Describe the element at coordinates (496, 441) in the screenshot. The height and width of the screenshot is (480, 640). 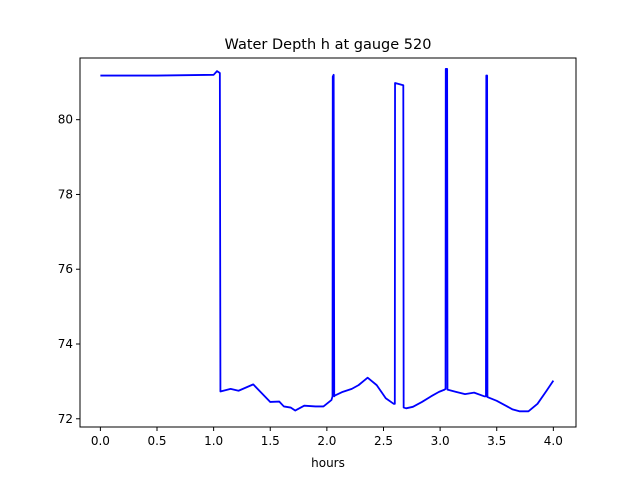
I see `x-tick-label: 3.5` at that location.